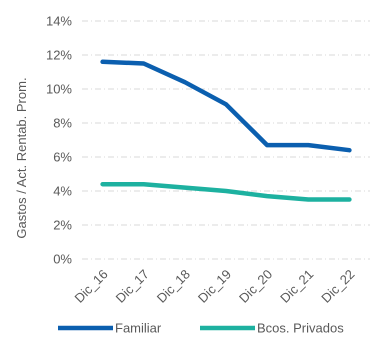 The width and height of the screenshot is (382, 342). Describe the element at coordinates (90, 286) in the screenshot. I see `x-tick-label: Dic_16` at that location.